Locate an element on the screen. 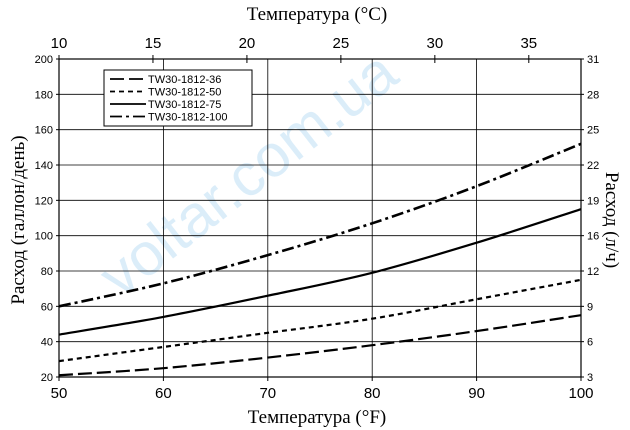  x-axis-title-bottom: Температура (°F) is located at coordinates (317, 417).